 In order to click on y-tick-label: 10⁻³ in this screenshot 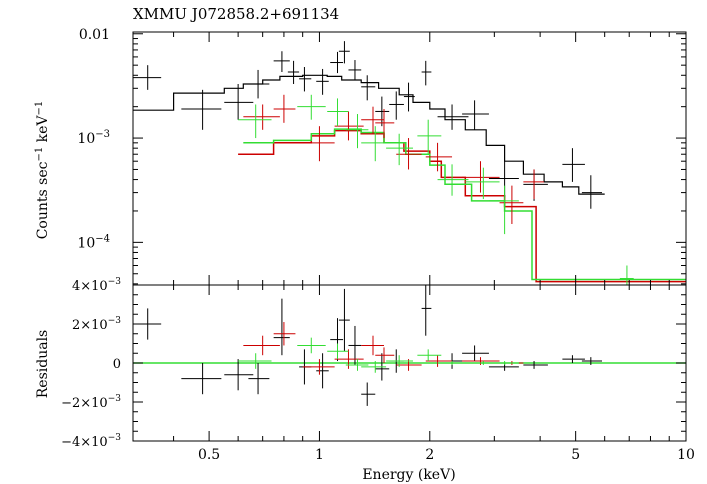, I will do `click(93, 138)`.